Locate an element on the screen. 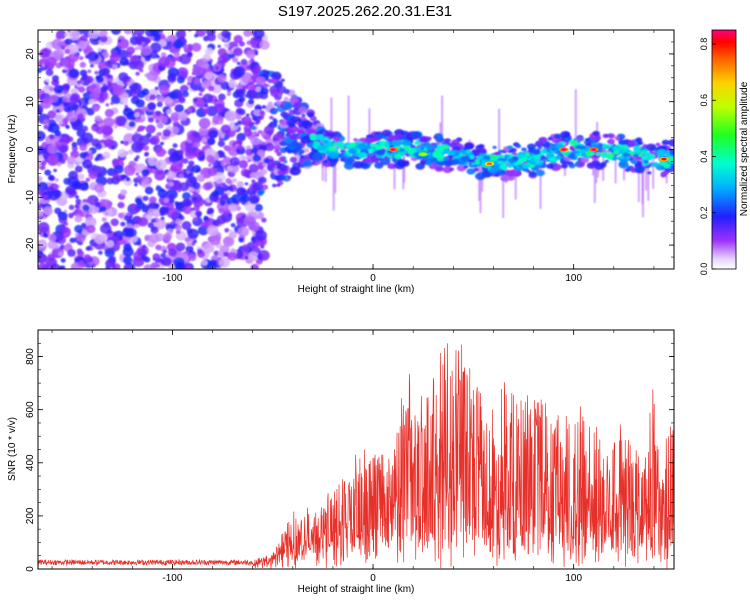  y-tick-label: 800 is located at coordinates (30, 356).